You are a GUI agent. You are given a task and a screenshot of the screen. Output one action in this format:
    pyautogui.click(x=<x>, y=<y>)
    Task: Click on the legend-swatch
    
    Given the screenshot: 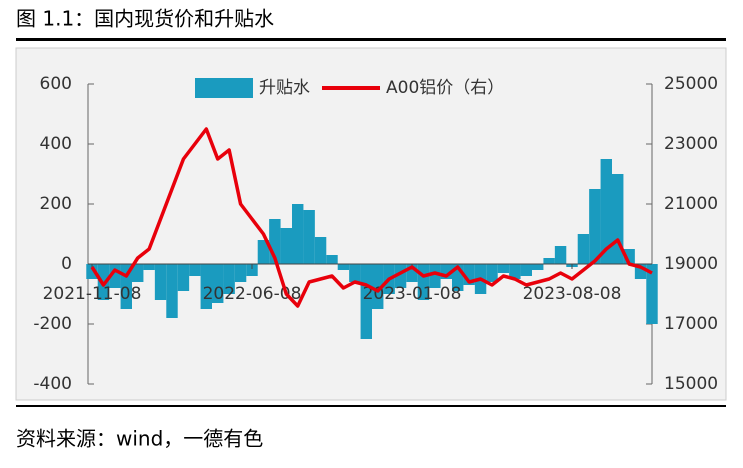 What is the action you would take?
    pyautogui.click(x=224, y=88)
    